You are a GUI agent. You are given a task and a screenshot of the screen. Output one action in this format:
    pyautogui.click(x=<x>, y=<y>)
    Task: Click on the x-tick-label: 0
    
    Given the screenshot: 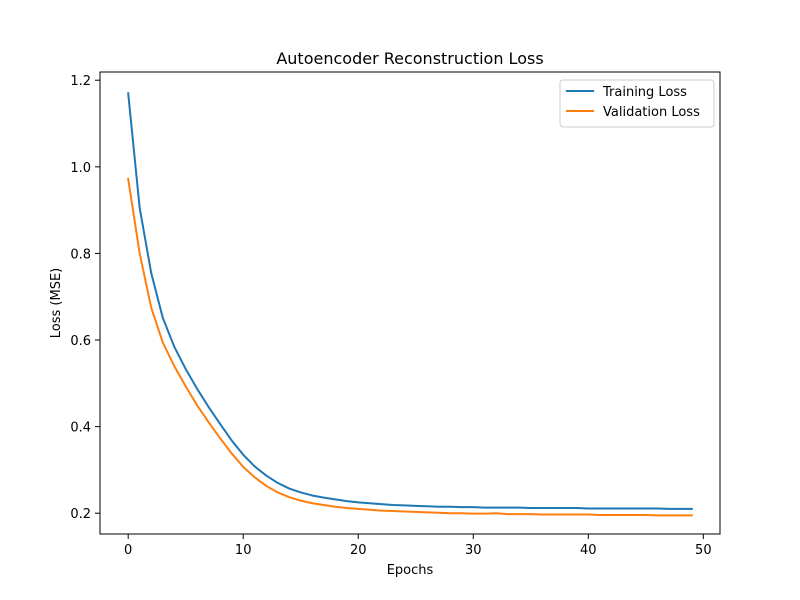 What is the action you would take?
    pyautogui.click(x=128, y=550)
    